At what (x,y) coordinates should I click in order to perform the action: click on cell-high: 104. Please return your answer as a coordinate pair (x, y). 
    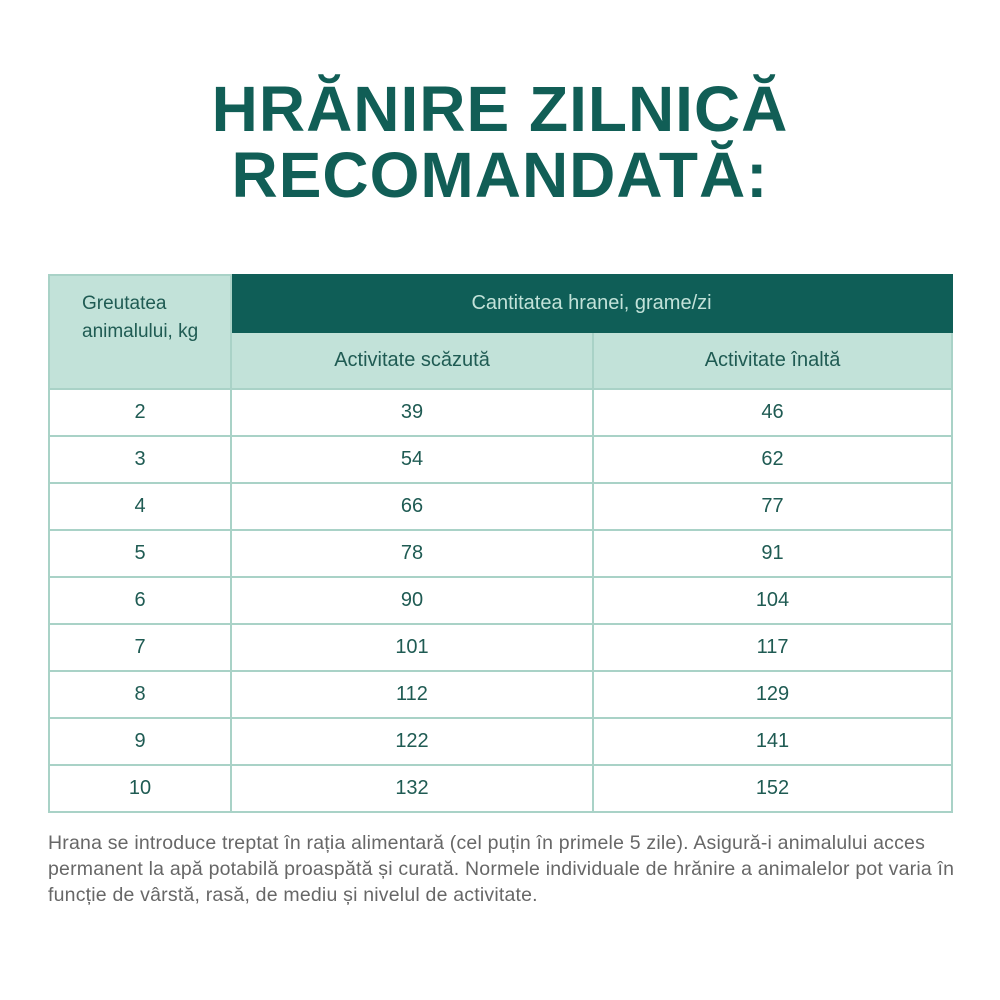
    Looking at the image, I should click on (772, 600).